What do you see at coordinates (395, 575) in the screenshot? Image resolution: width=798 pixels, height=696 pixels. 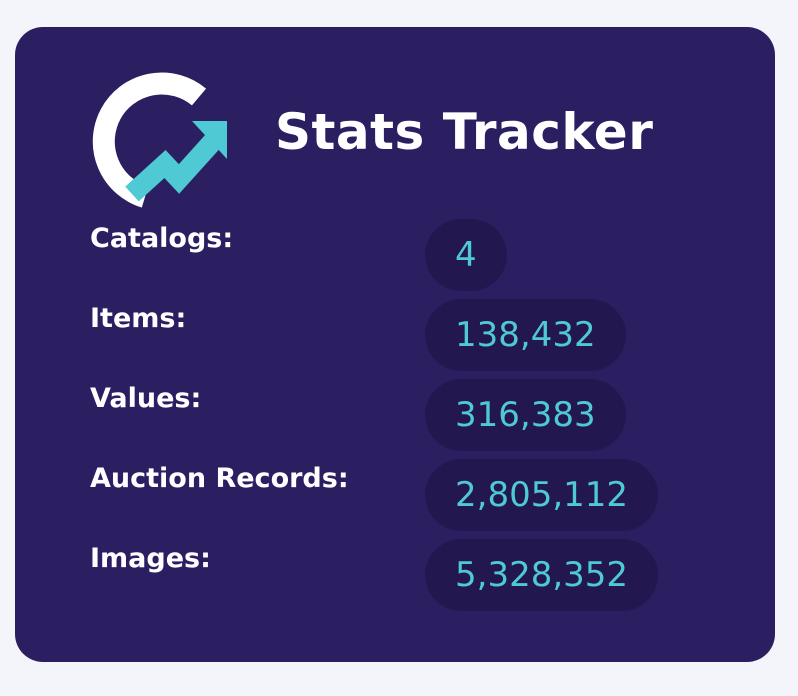 I see `stat-row: Images: 5,328,352` at bounding box center [395, 575].